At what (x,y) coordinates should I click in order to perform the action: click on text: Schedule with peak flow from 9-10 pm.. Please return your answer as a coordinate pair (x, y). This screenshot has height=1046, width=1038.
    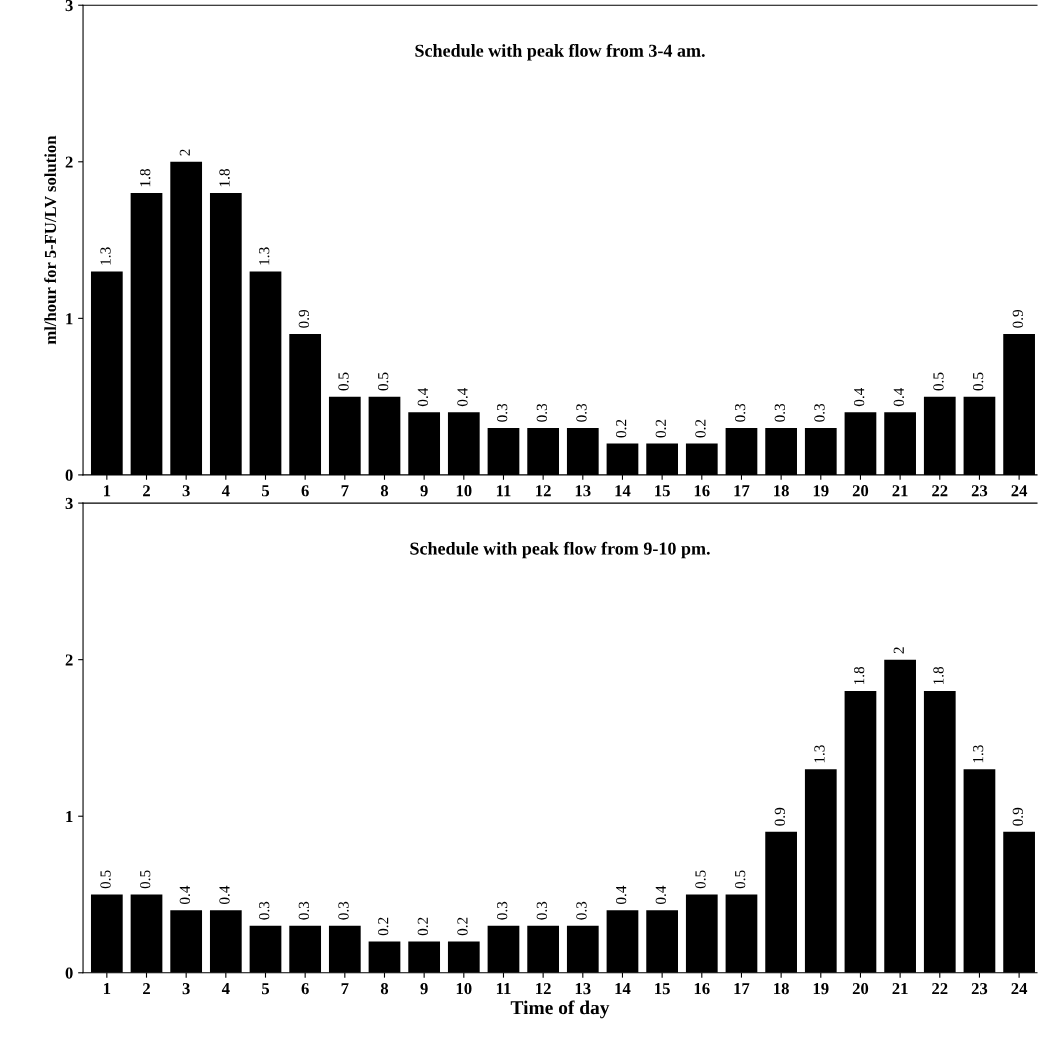
    Looking at the image, I should click on (560, 550).